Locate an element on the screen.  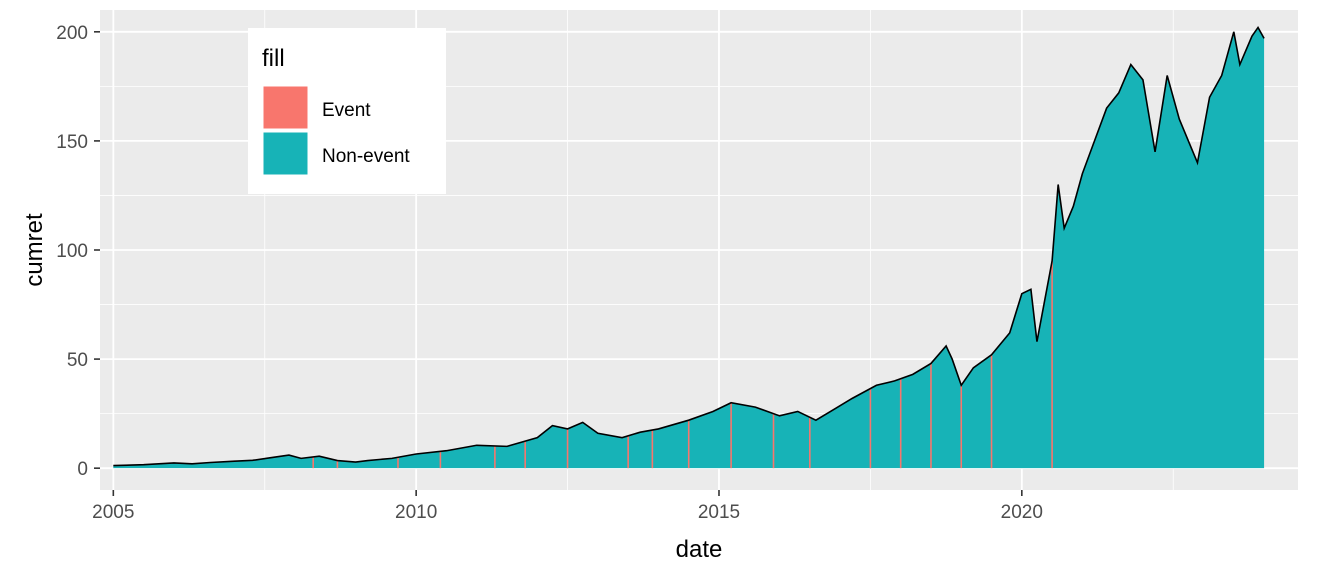
y-axis-ticks: 0 50 100 150 200 is located at coordinates (78, 251).